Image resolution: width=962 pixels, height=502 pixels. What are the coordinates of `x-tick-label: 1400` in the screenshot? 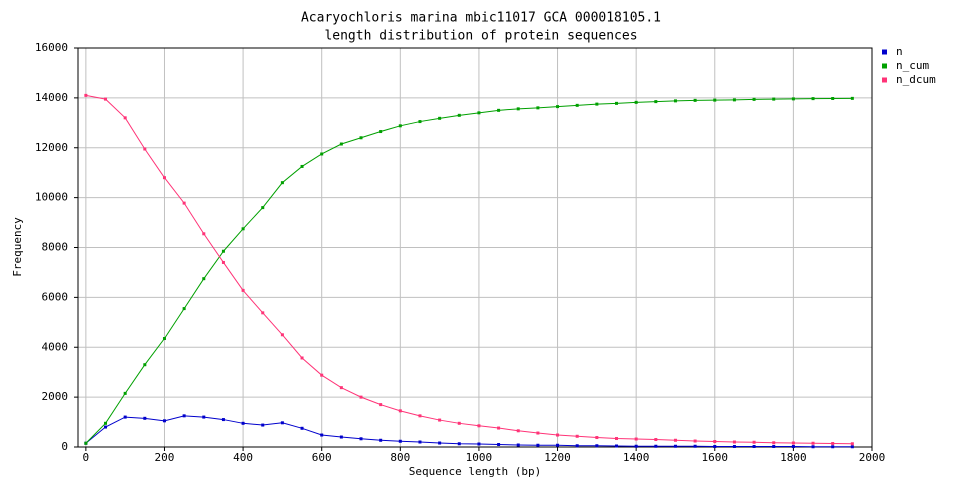 It's located at (636, 457).